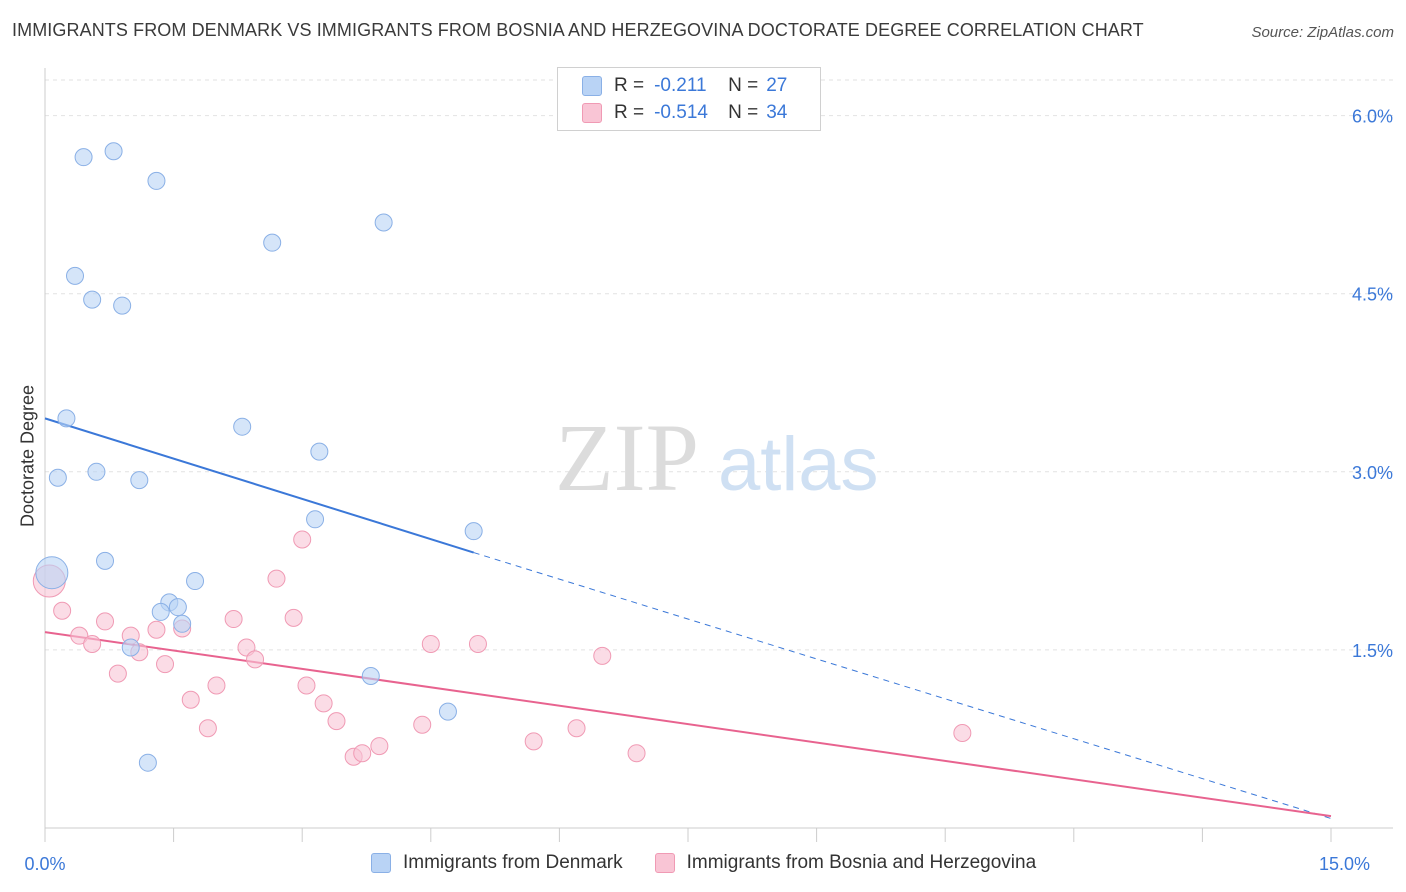  Describe the element at coordinates (681, 112) in the screenshot. I see `legend-r-value: -0.514` at that location.